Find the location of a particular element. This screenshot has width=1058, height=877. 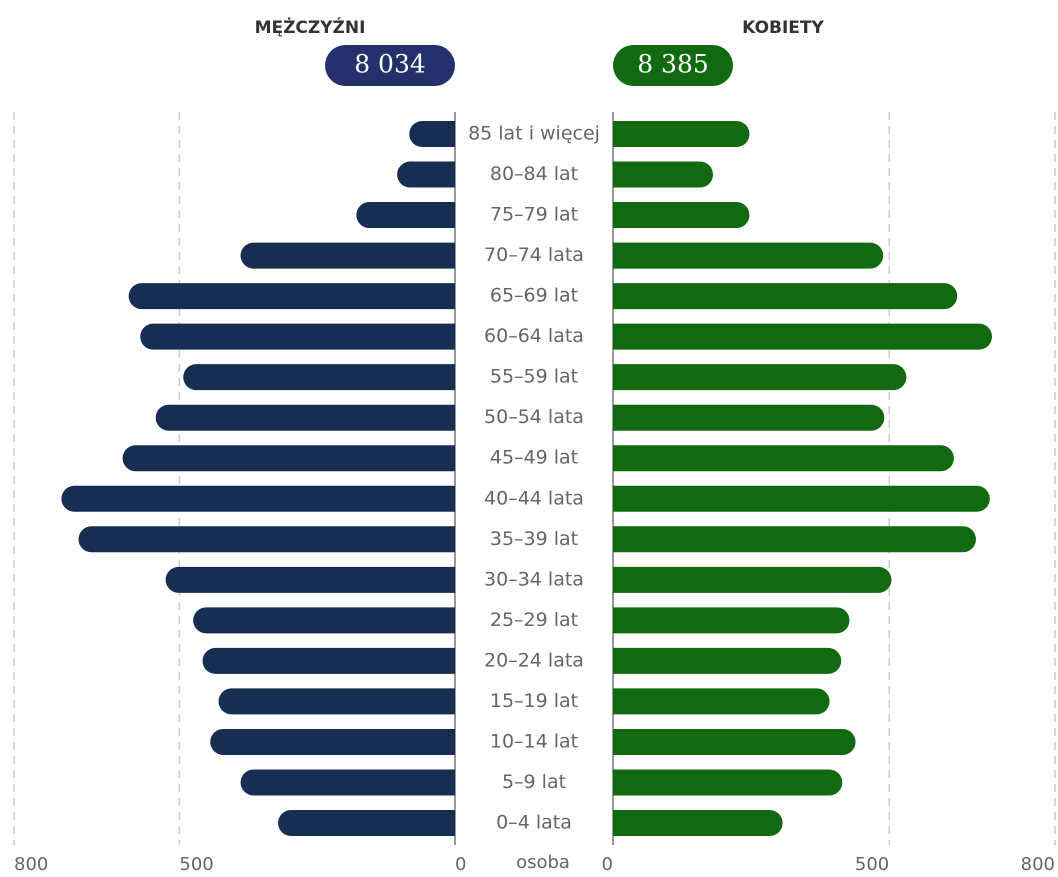

total-label: 8 385 is located at coordinates (673, 64).